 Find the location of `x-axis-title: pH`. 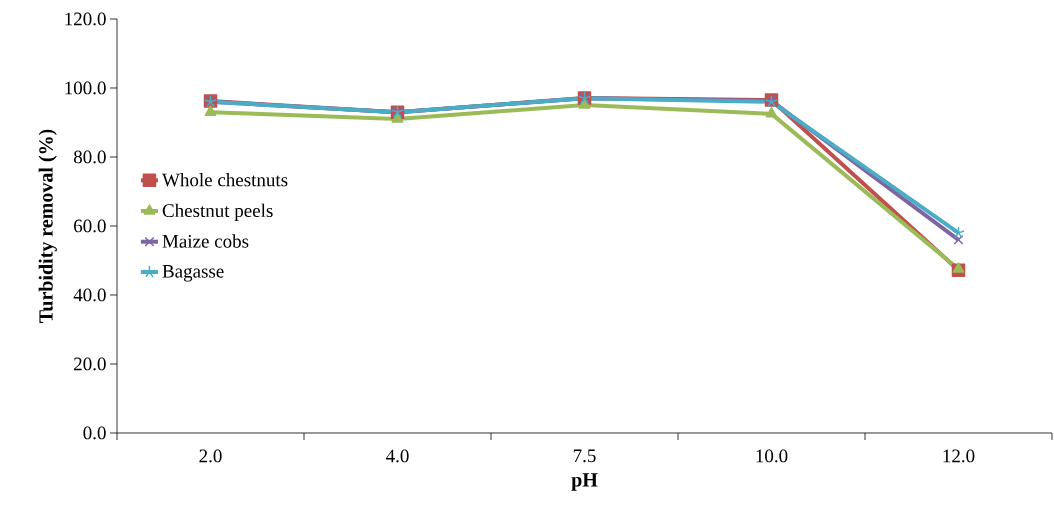

x-axis-title: pH is located at coordinates (584, 482).